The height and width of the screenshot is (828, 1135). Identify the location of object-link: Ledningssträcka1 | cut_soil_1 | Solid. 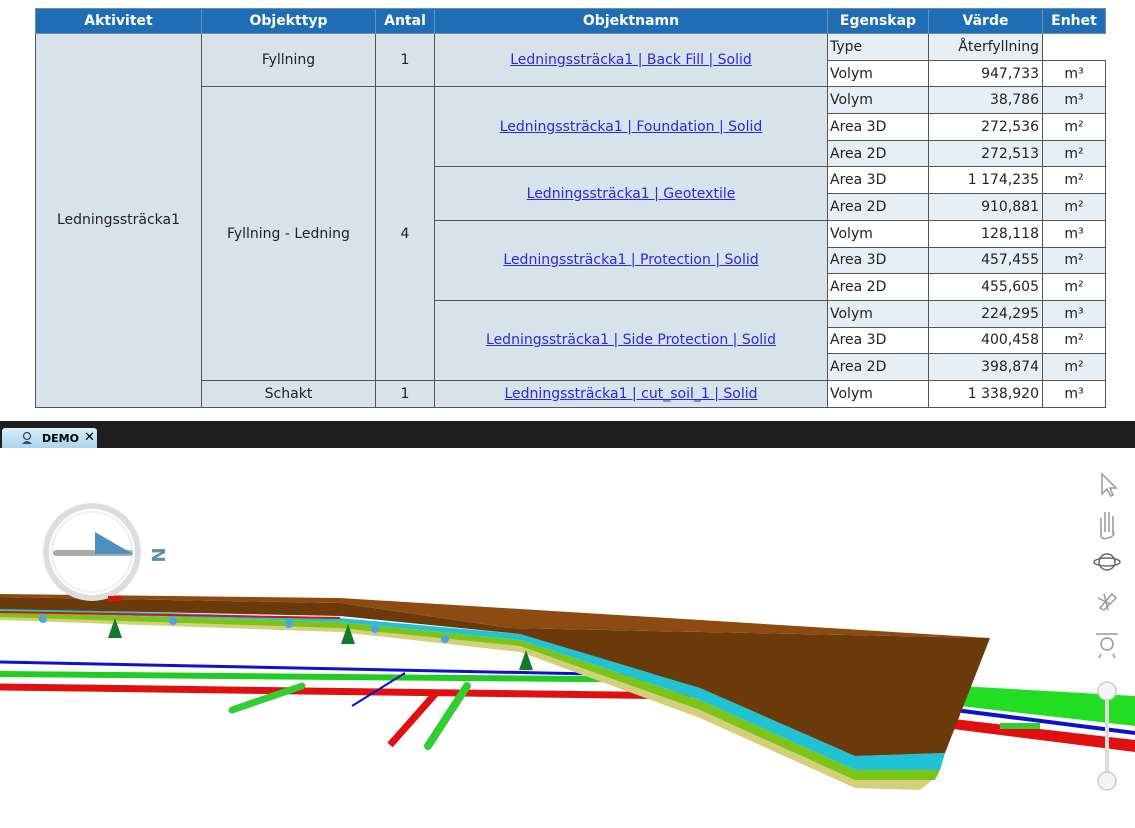
(631, 393).